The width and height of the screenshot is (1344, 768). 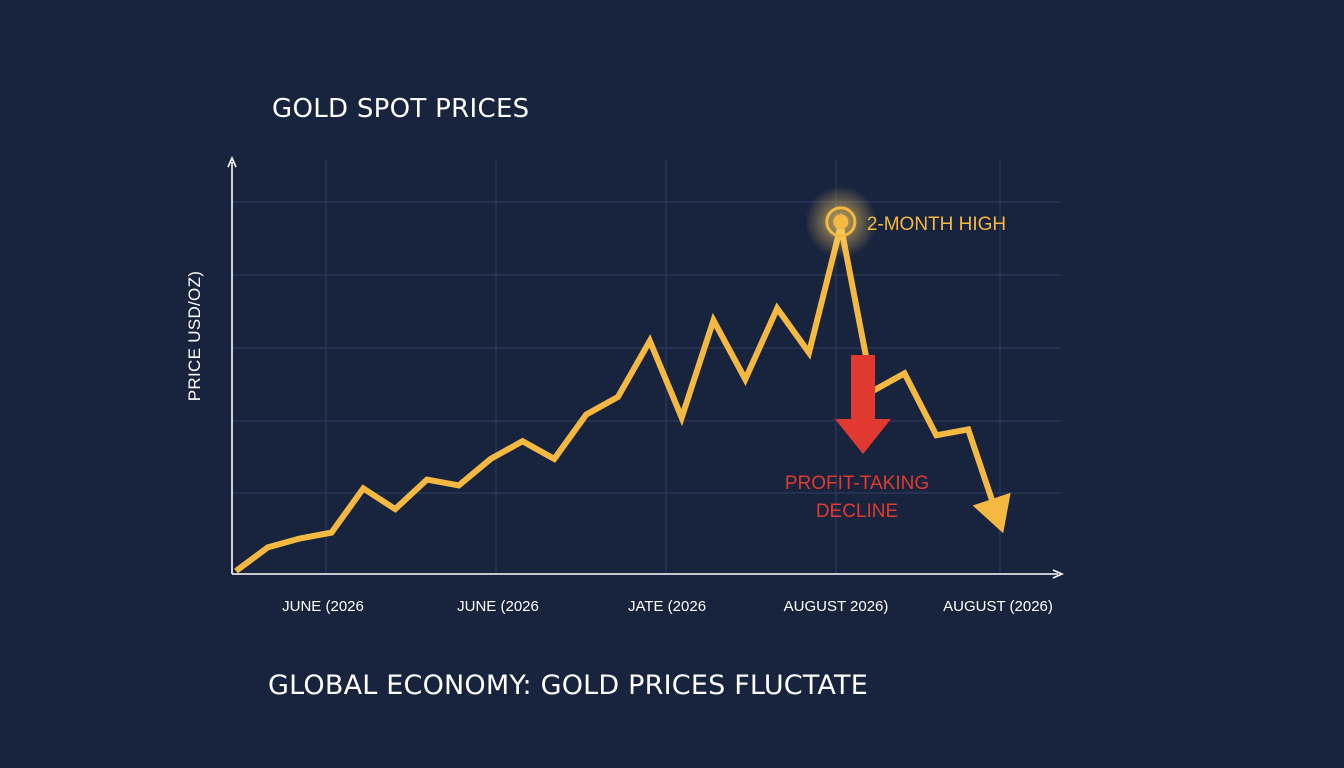 I want to click on decline-annotation-line1: PROFIT-TAKING, so click(x=857, y=483).